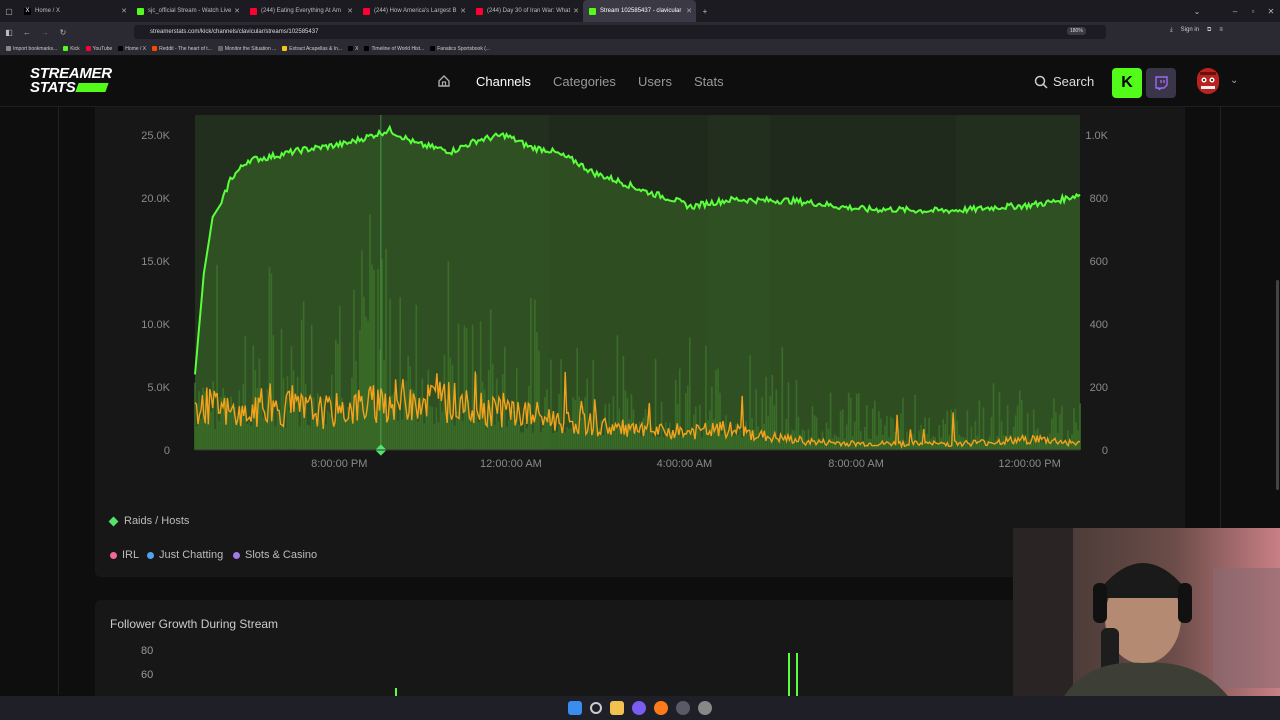 The height and width of the screenshot is (720, 1280). What do you see at coordinates (1271, 11) in the screenshot?
I see `close-window-icon: ✕` at bounding box center [1271, 11].